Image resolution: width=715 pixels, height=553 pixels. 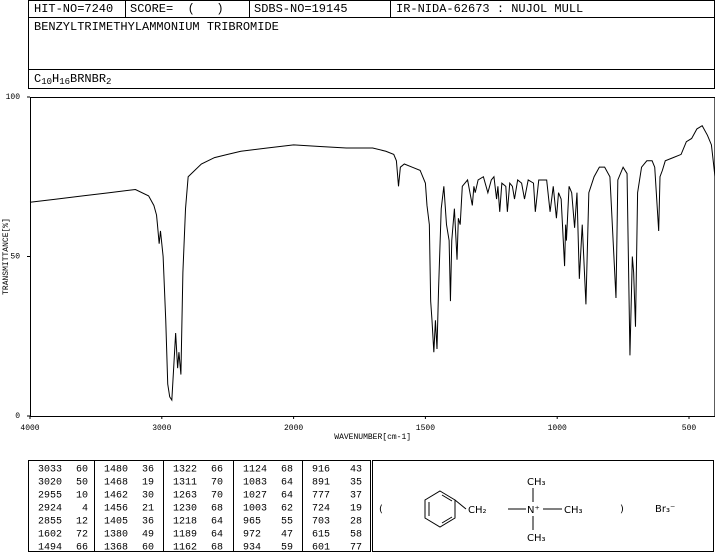 I want to click on peak-transmittance: 30, so click(x=148, y=496).